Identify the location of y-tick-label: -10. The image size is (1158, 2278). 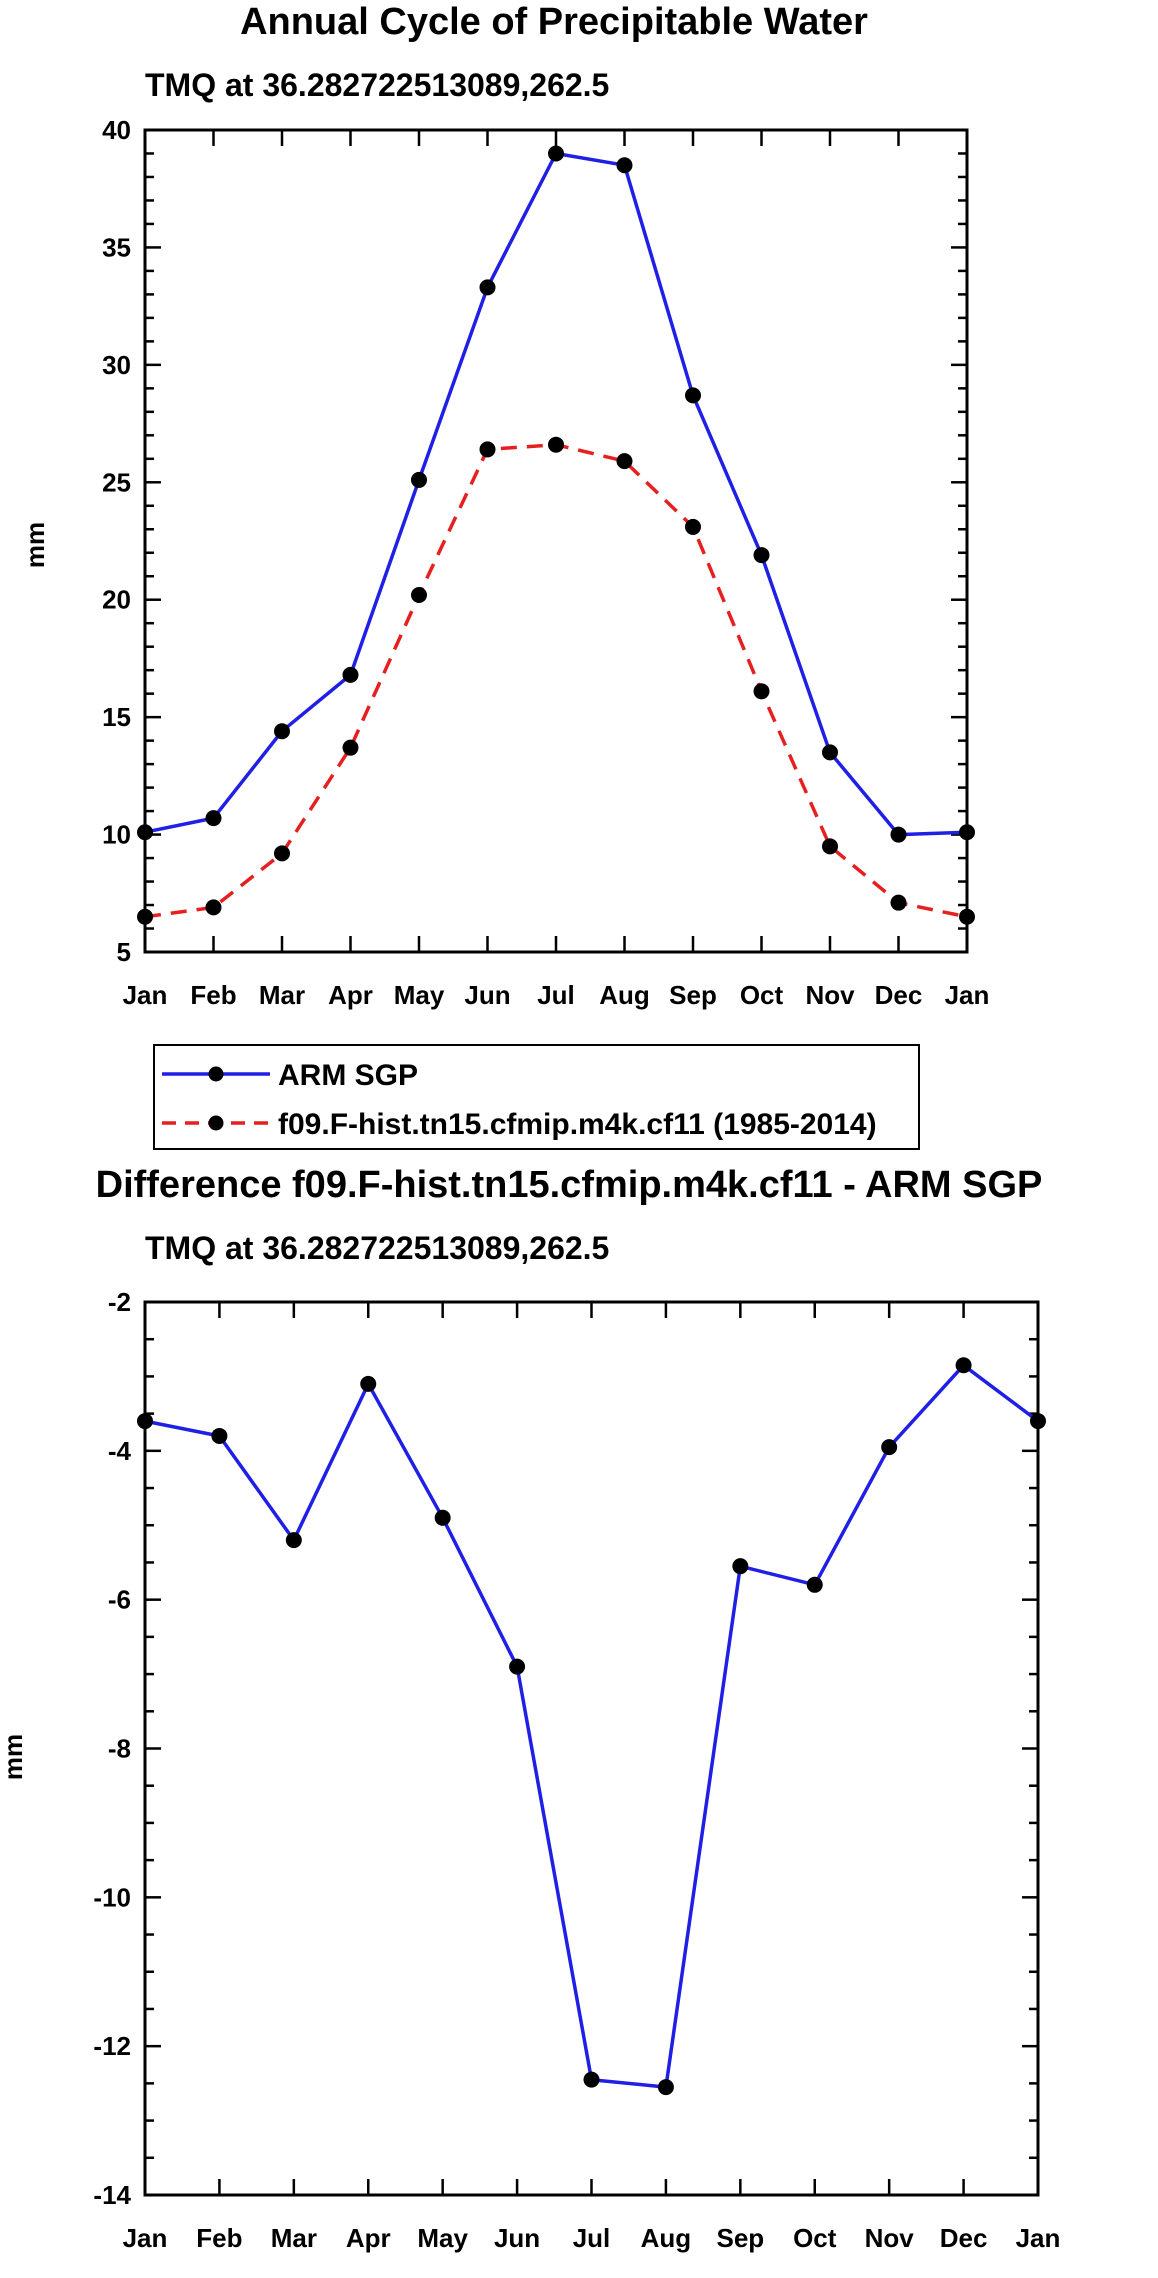
(112, 1897).